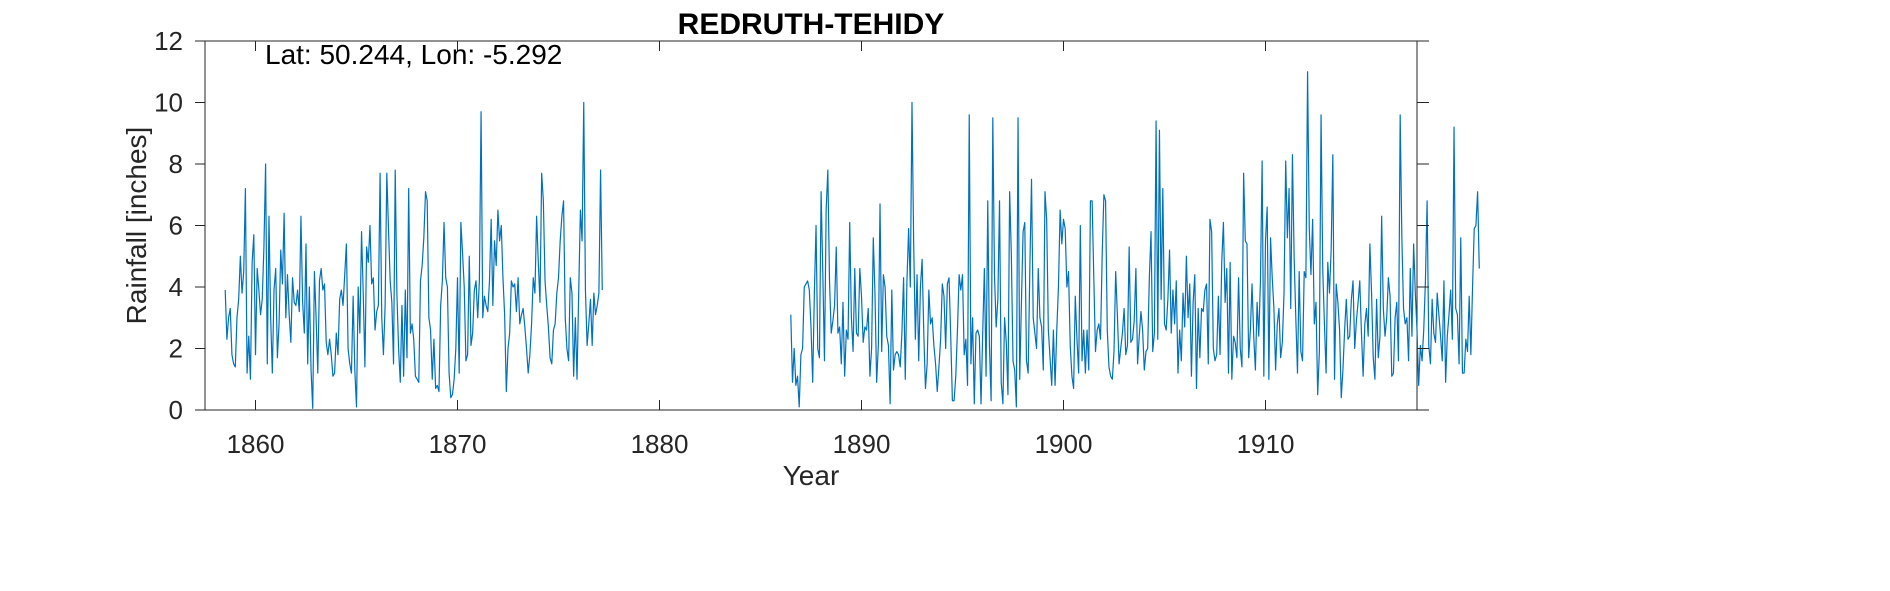  I want to click on y-tick-label-2: 2, so click(176, 349).